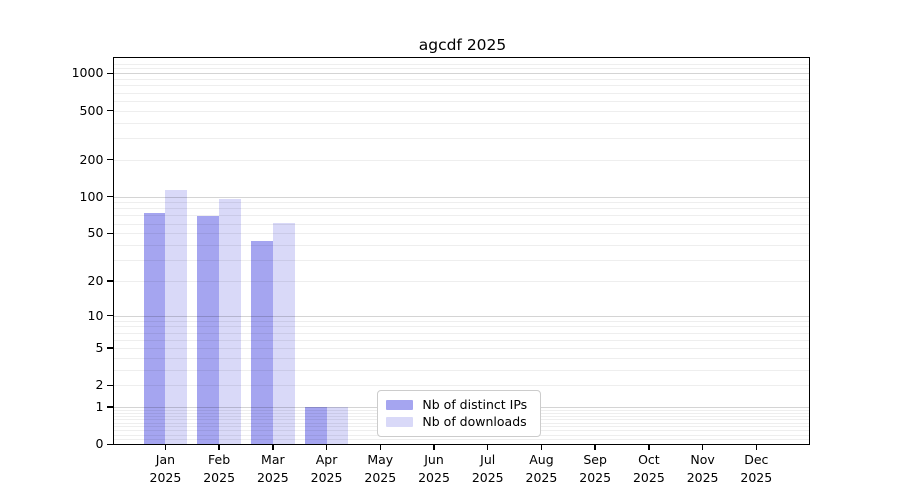 The height and width of the screenshot is (500, 900). I want to click on y-tick-label: 0, so click(99, 444).